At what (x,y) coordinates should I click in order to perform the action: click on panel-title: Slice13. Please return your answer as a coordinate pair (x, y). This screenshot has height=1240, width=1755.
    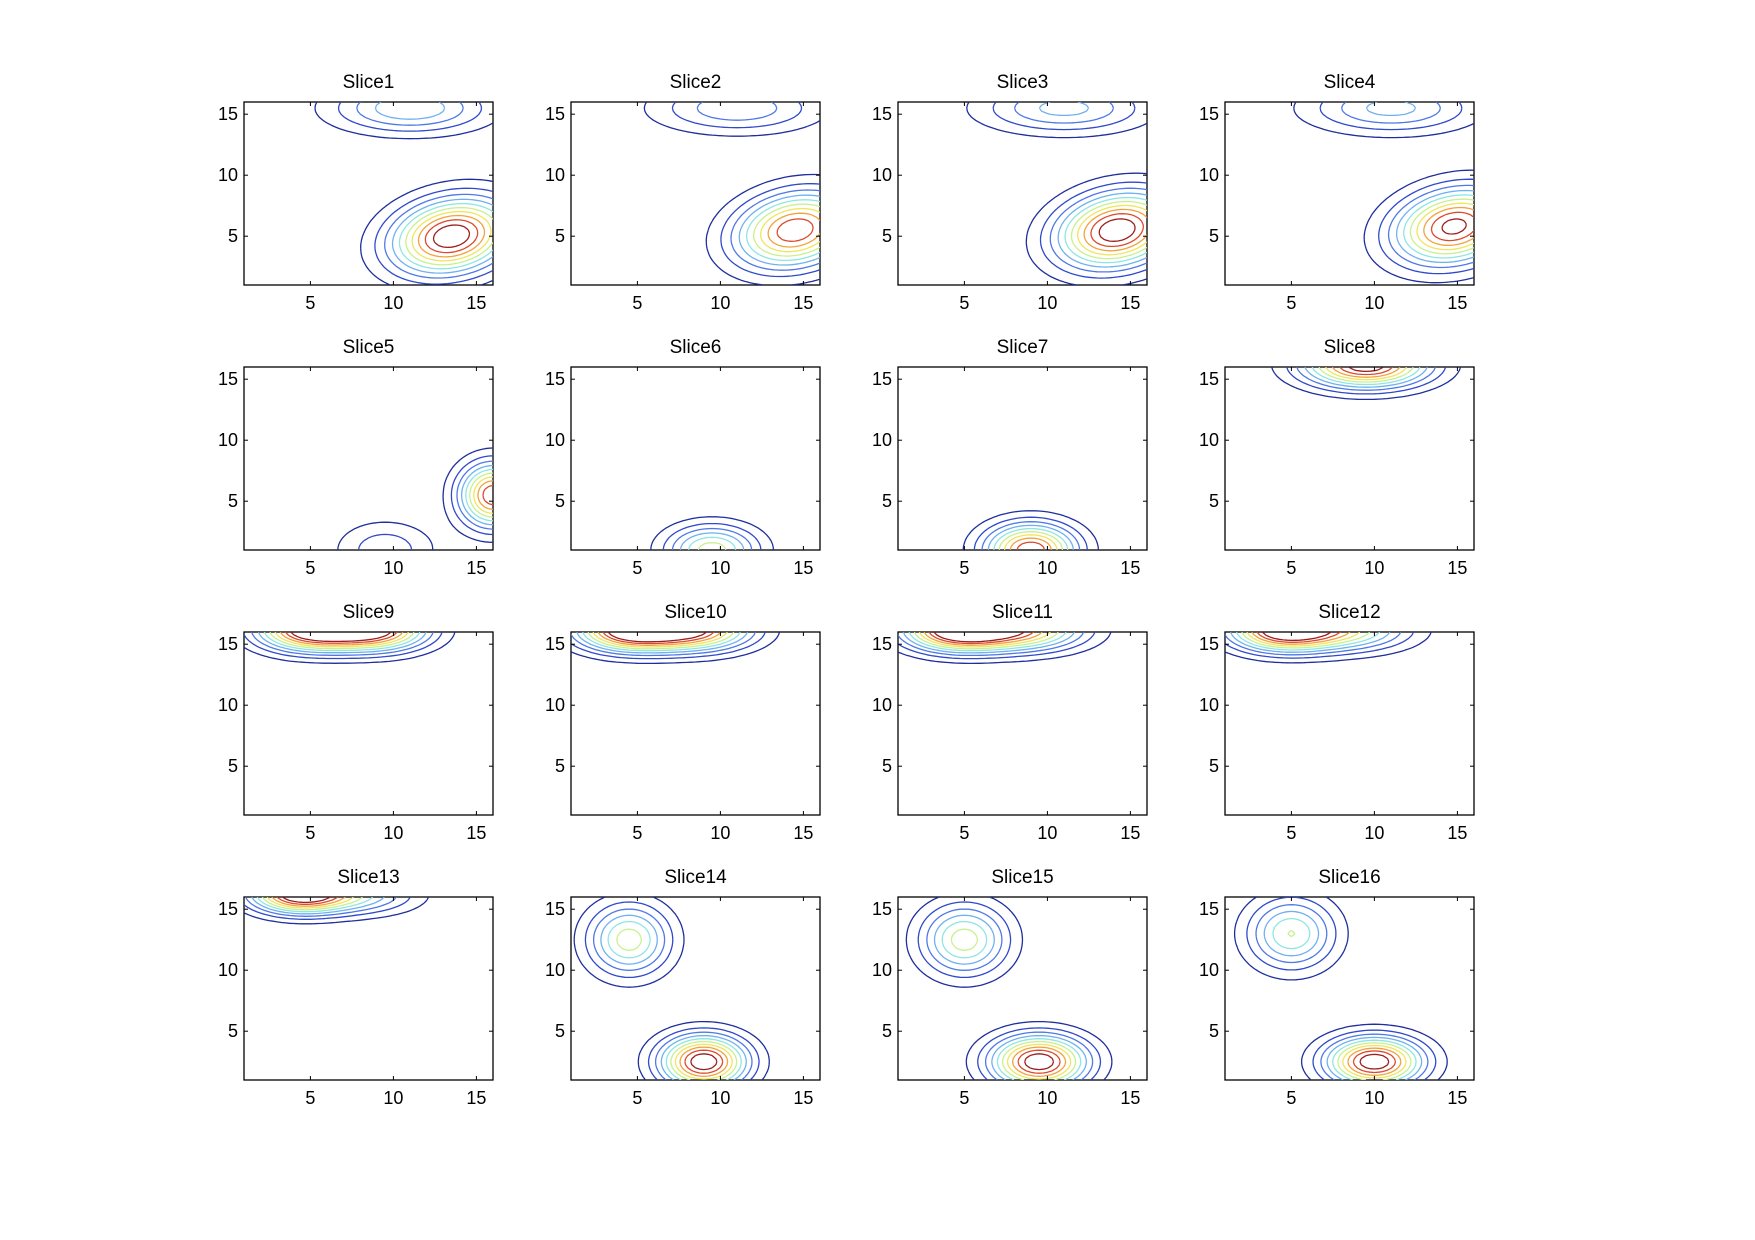
    Looking at the image, I should click on (368, 877).